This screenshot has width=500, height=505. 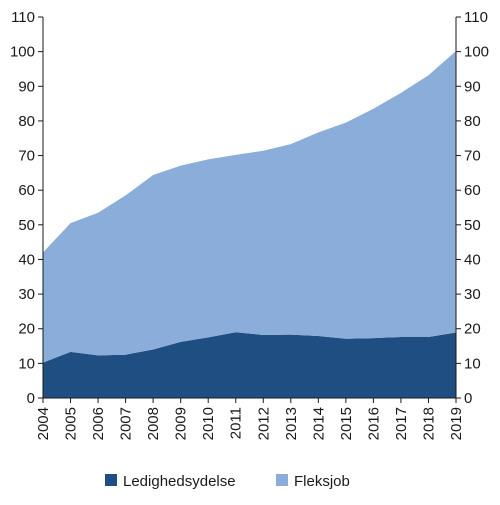 What do you see at coordinates (318, 423) in the screenshot?
I see `x-tick-label: 2014` at bounding box center [318, 423].